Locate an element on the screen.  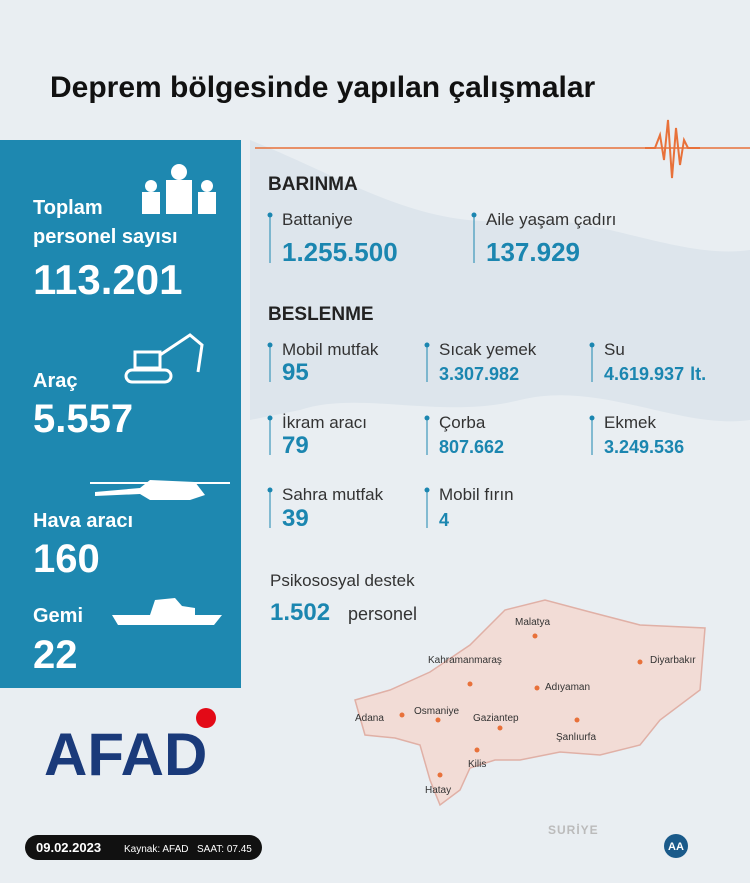
excavator-icon is located at coordinates (164, 358).